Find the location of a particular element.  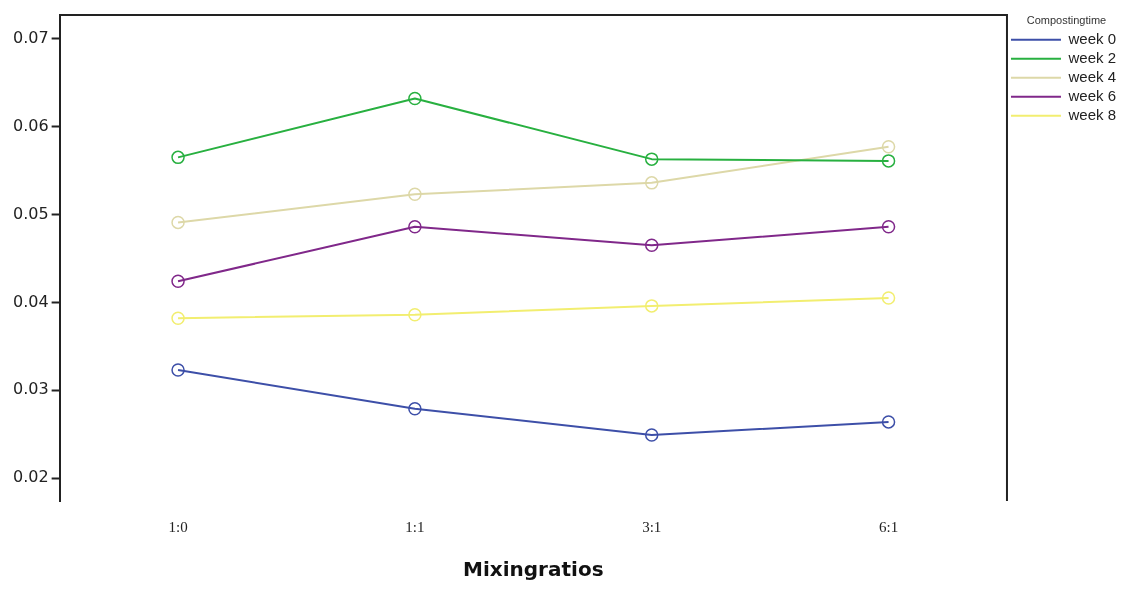

legend-label: week 4 is located at coordinates (1091, 76).